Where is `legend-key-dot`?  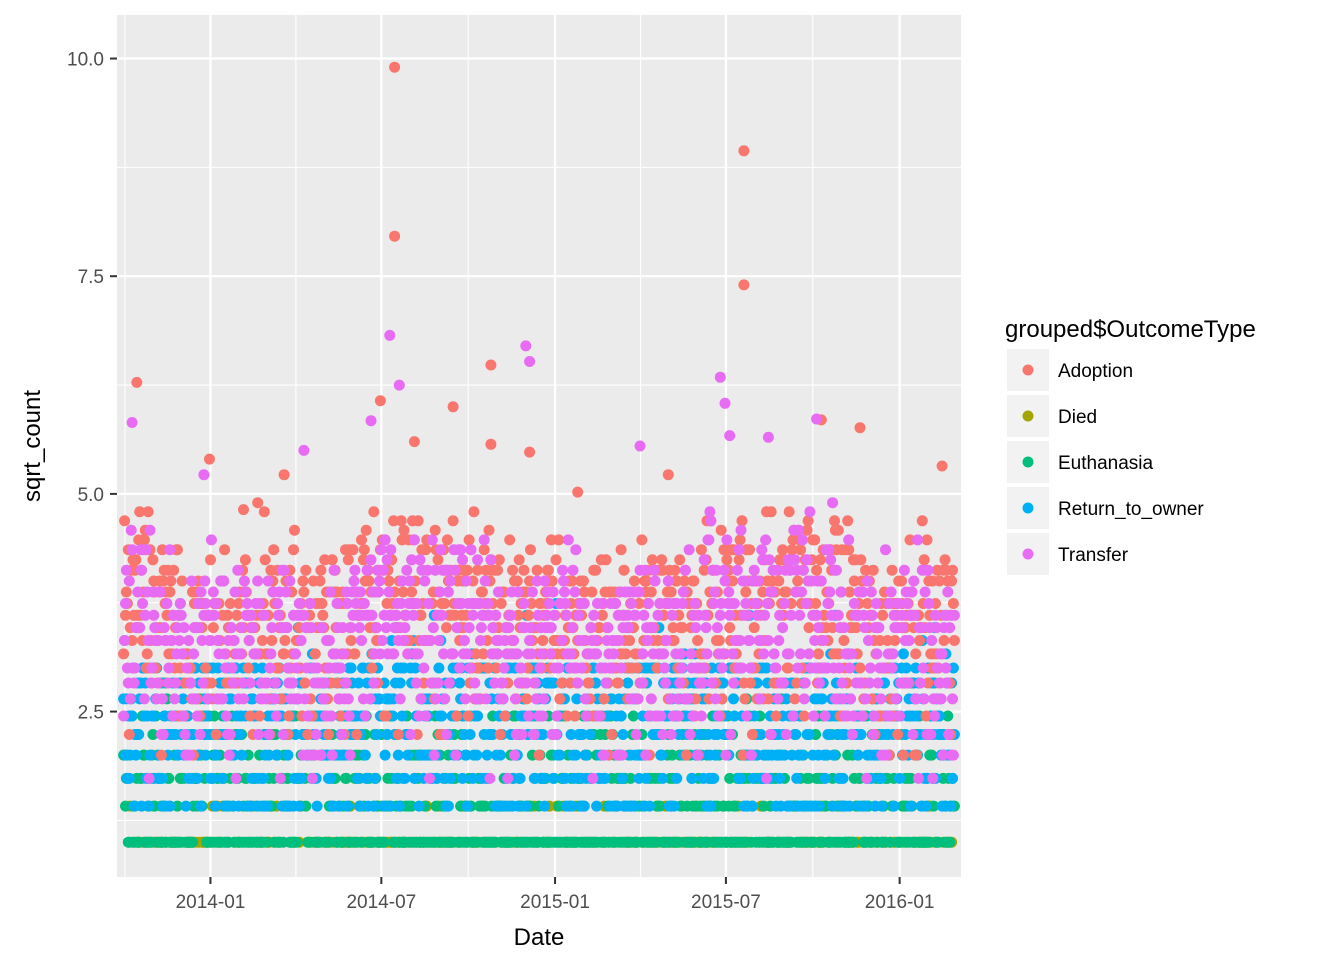 legend-key-dot is located at coordinates (1028, 508).